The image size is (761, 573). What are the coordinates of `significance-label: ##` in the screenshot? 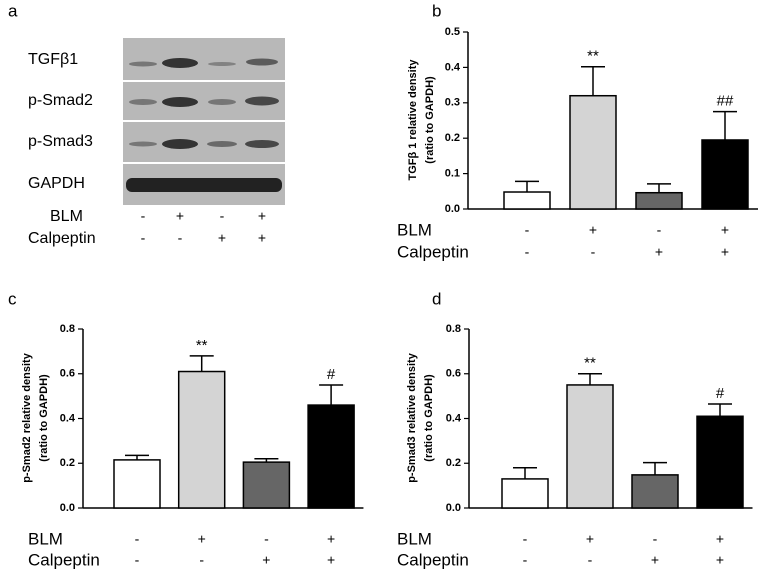 It's located at (725, 101).